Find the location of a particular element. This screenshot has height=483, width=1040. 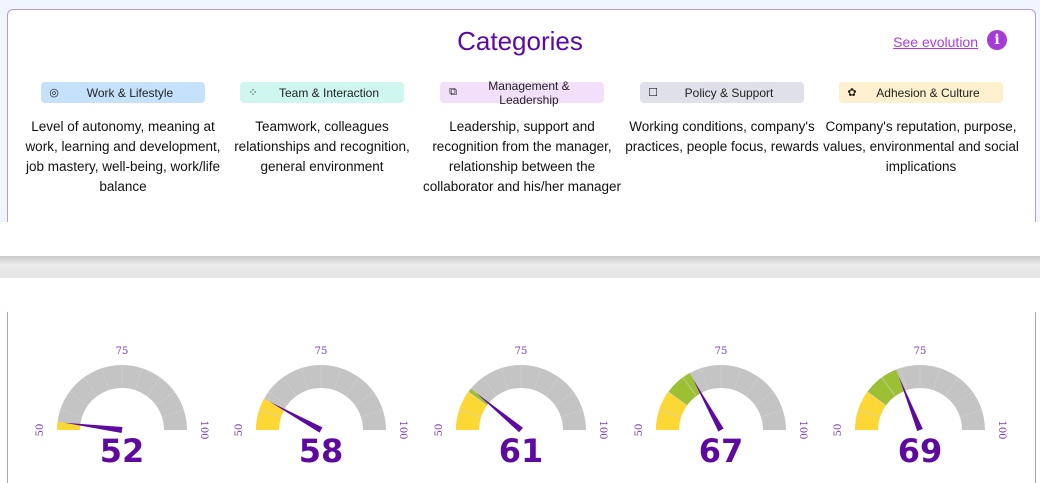

gauge-2: 75 50 100 61 is located at coordinates (521, 411).